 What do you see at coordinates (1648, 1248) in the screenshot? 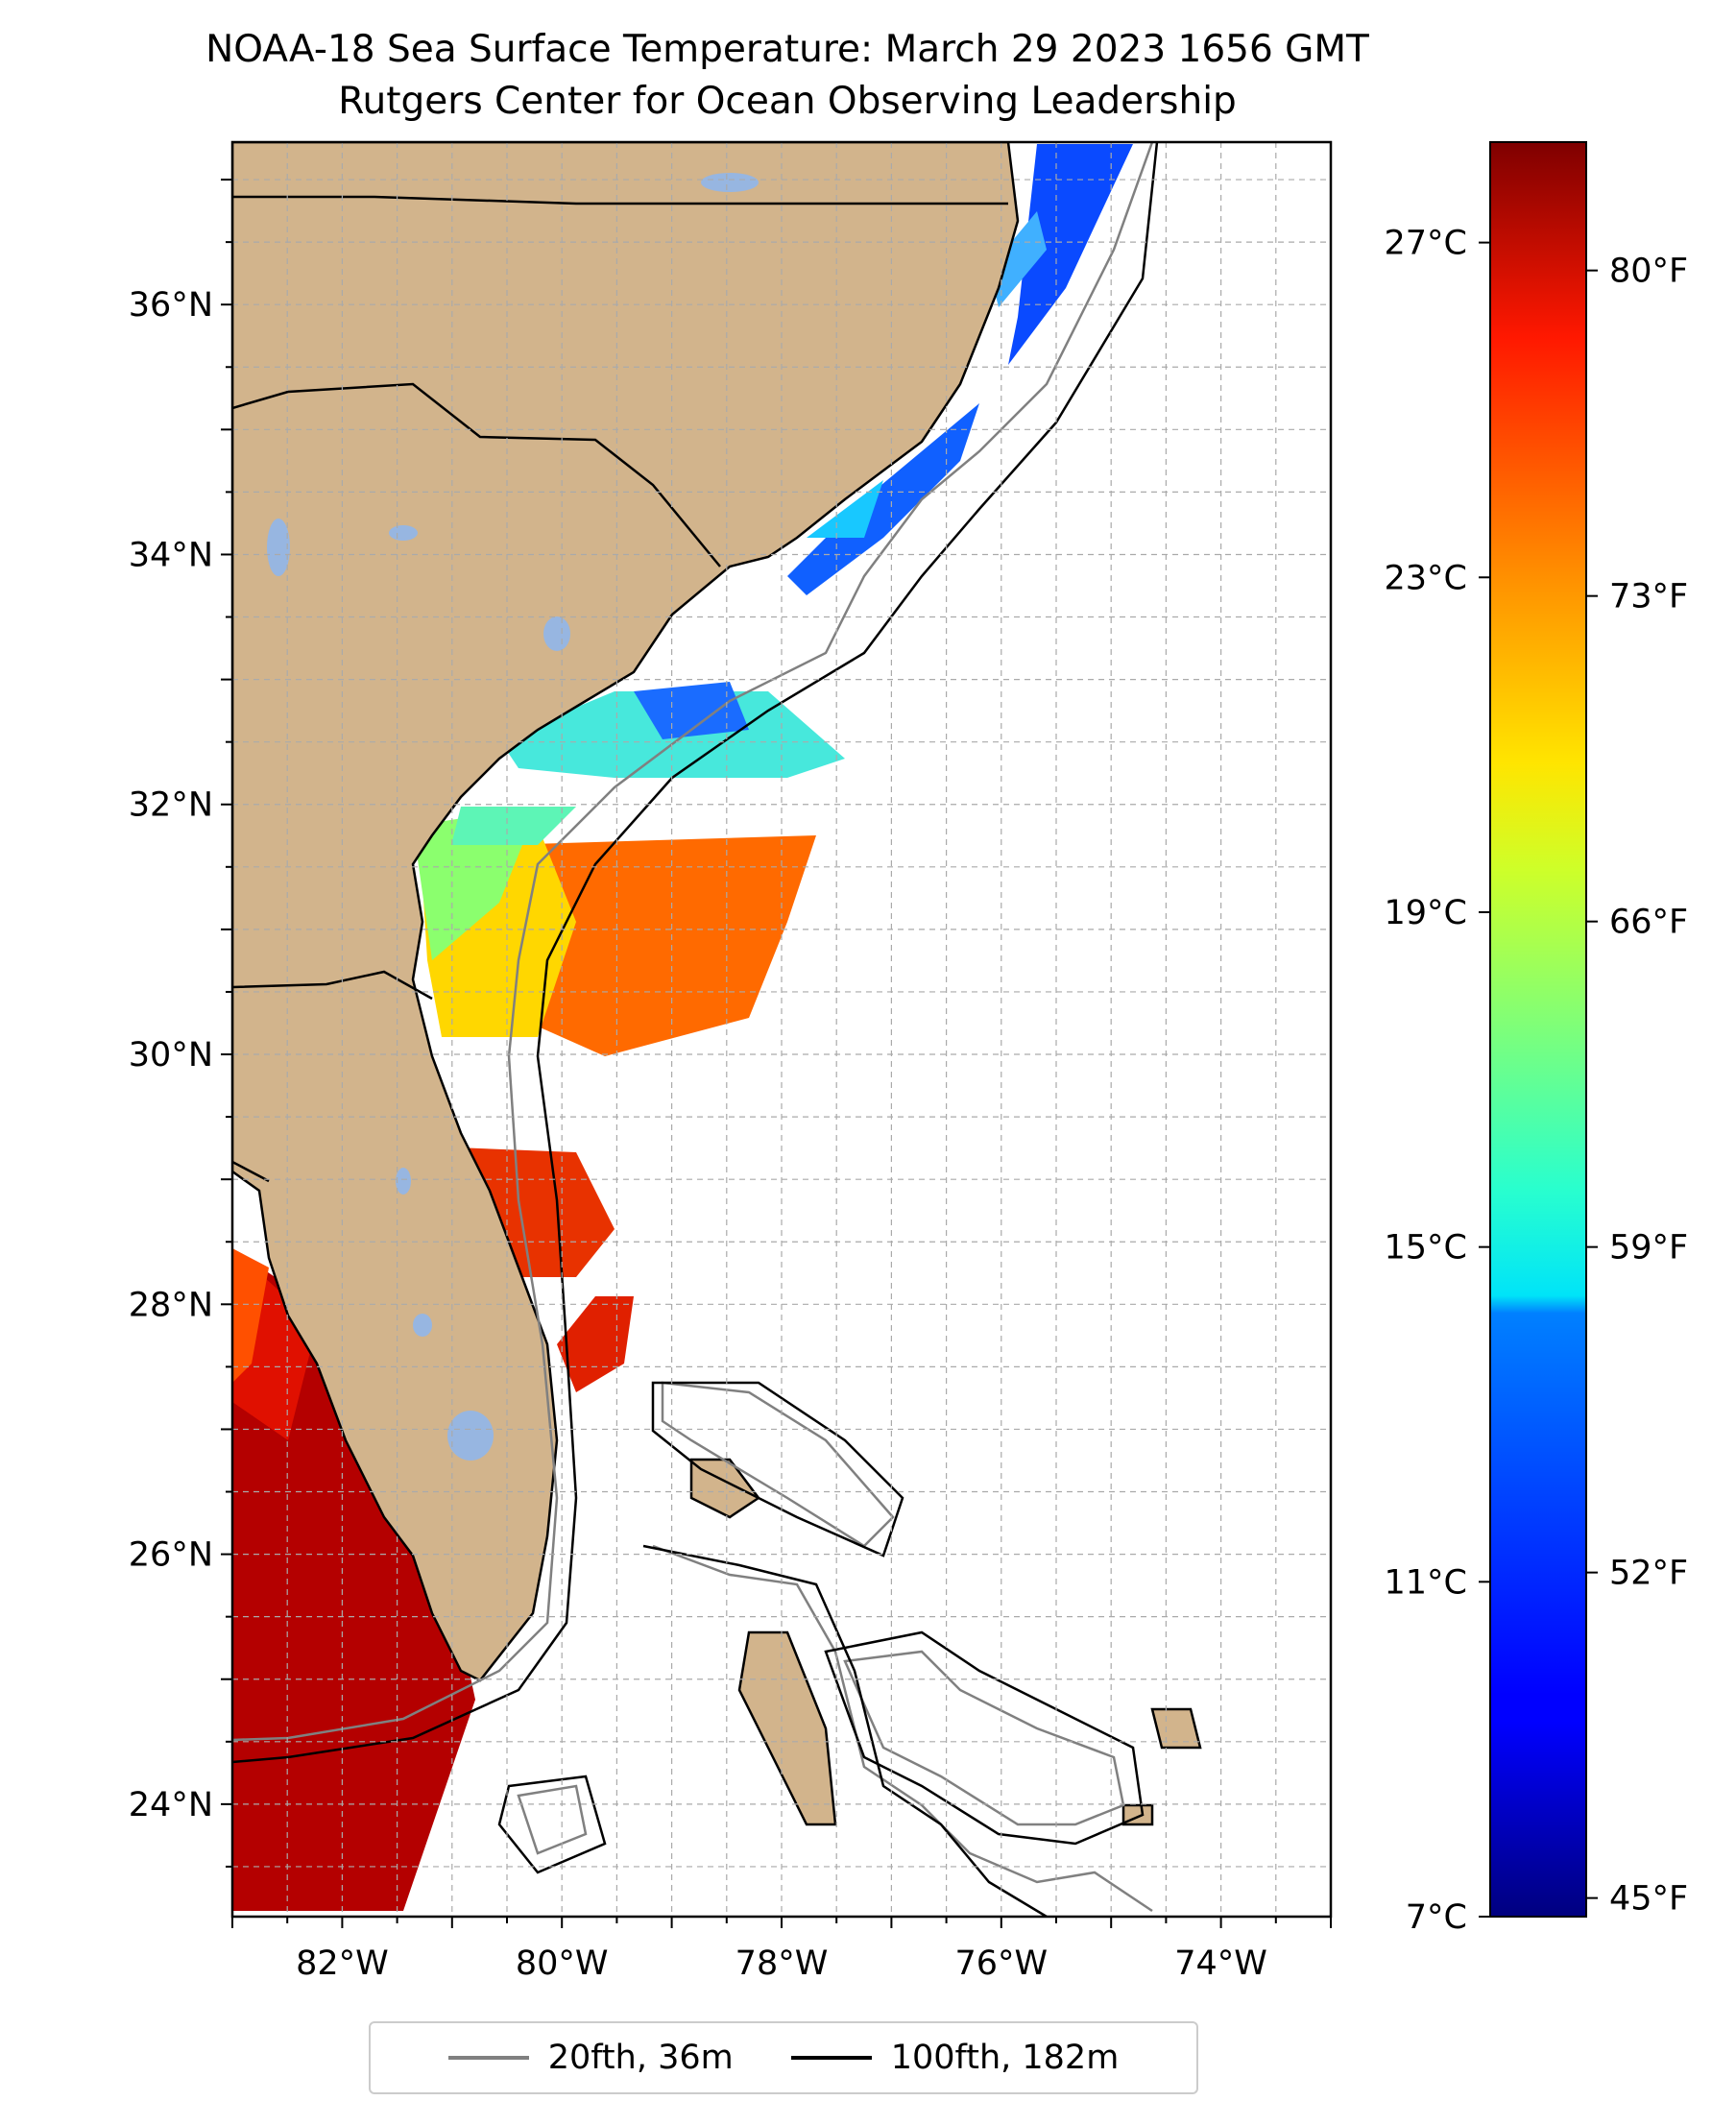
I see `fahrenheit-tick-label: 59°F` at bounding box center [1648, 1248].